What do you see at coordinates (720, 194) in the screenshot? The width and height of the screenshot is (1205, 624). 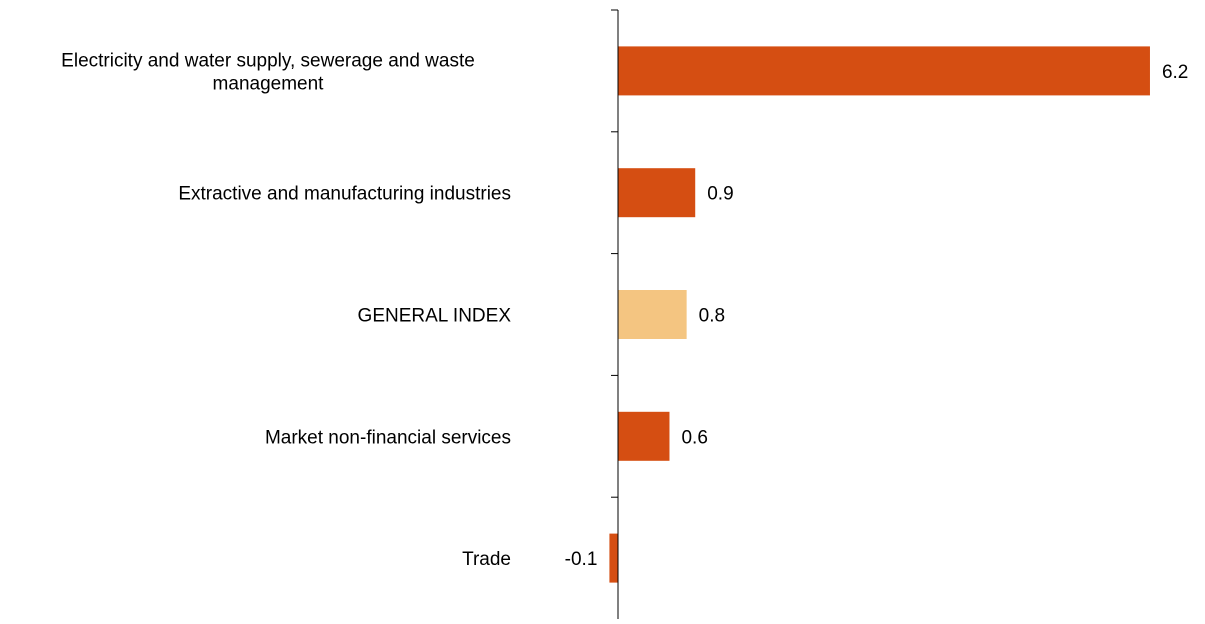 I see `value-label-1: 0.9` at bounding box center [720, 194].